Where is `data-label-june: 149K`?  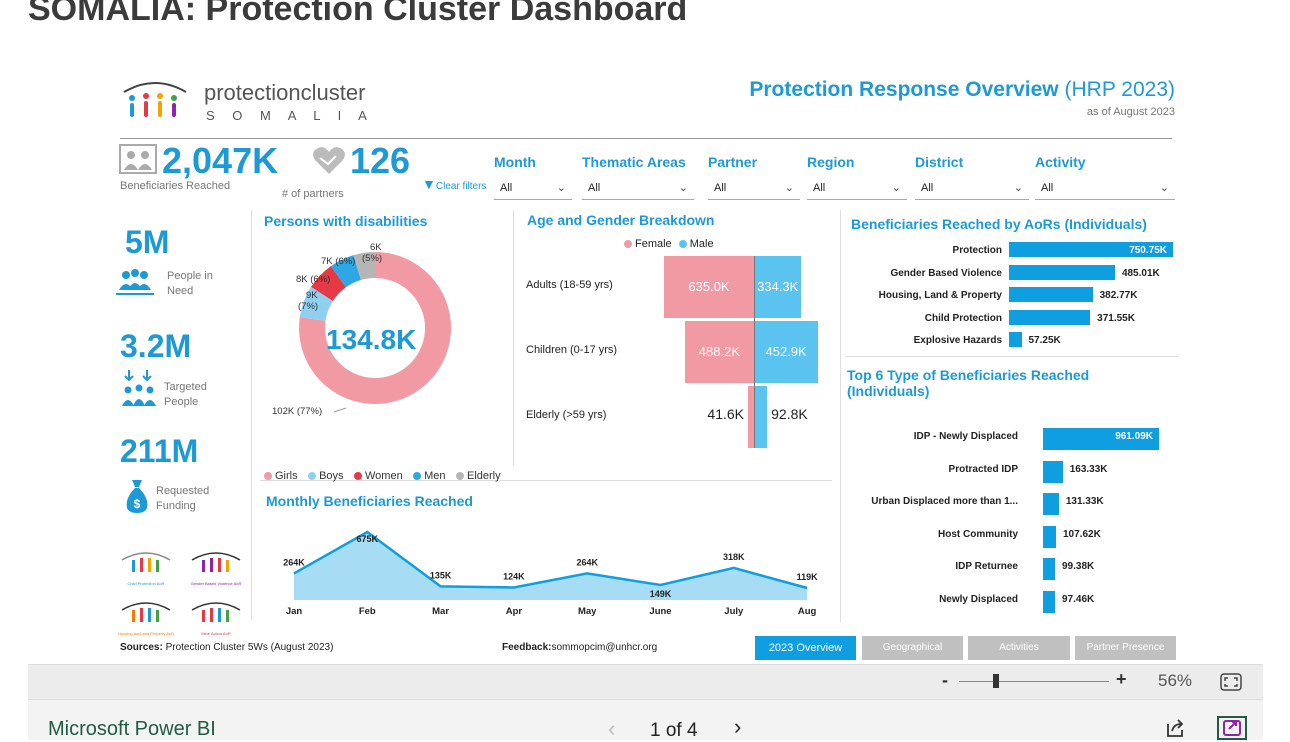
data-label-june: 149K is located at coordinates (661, 594).